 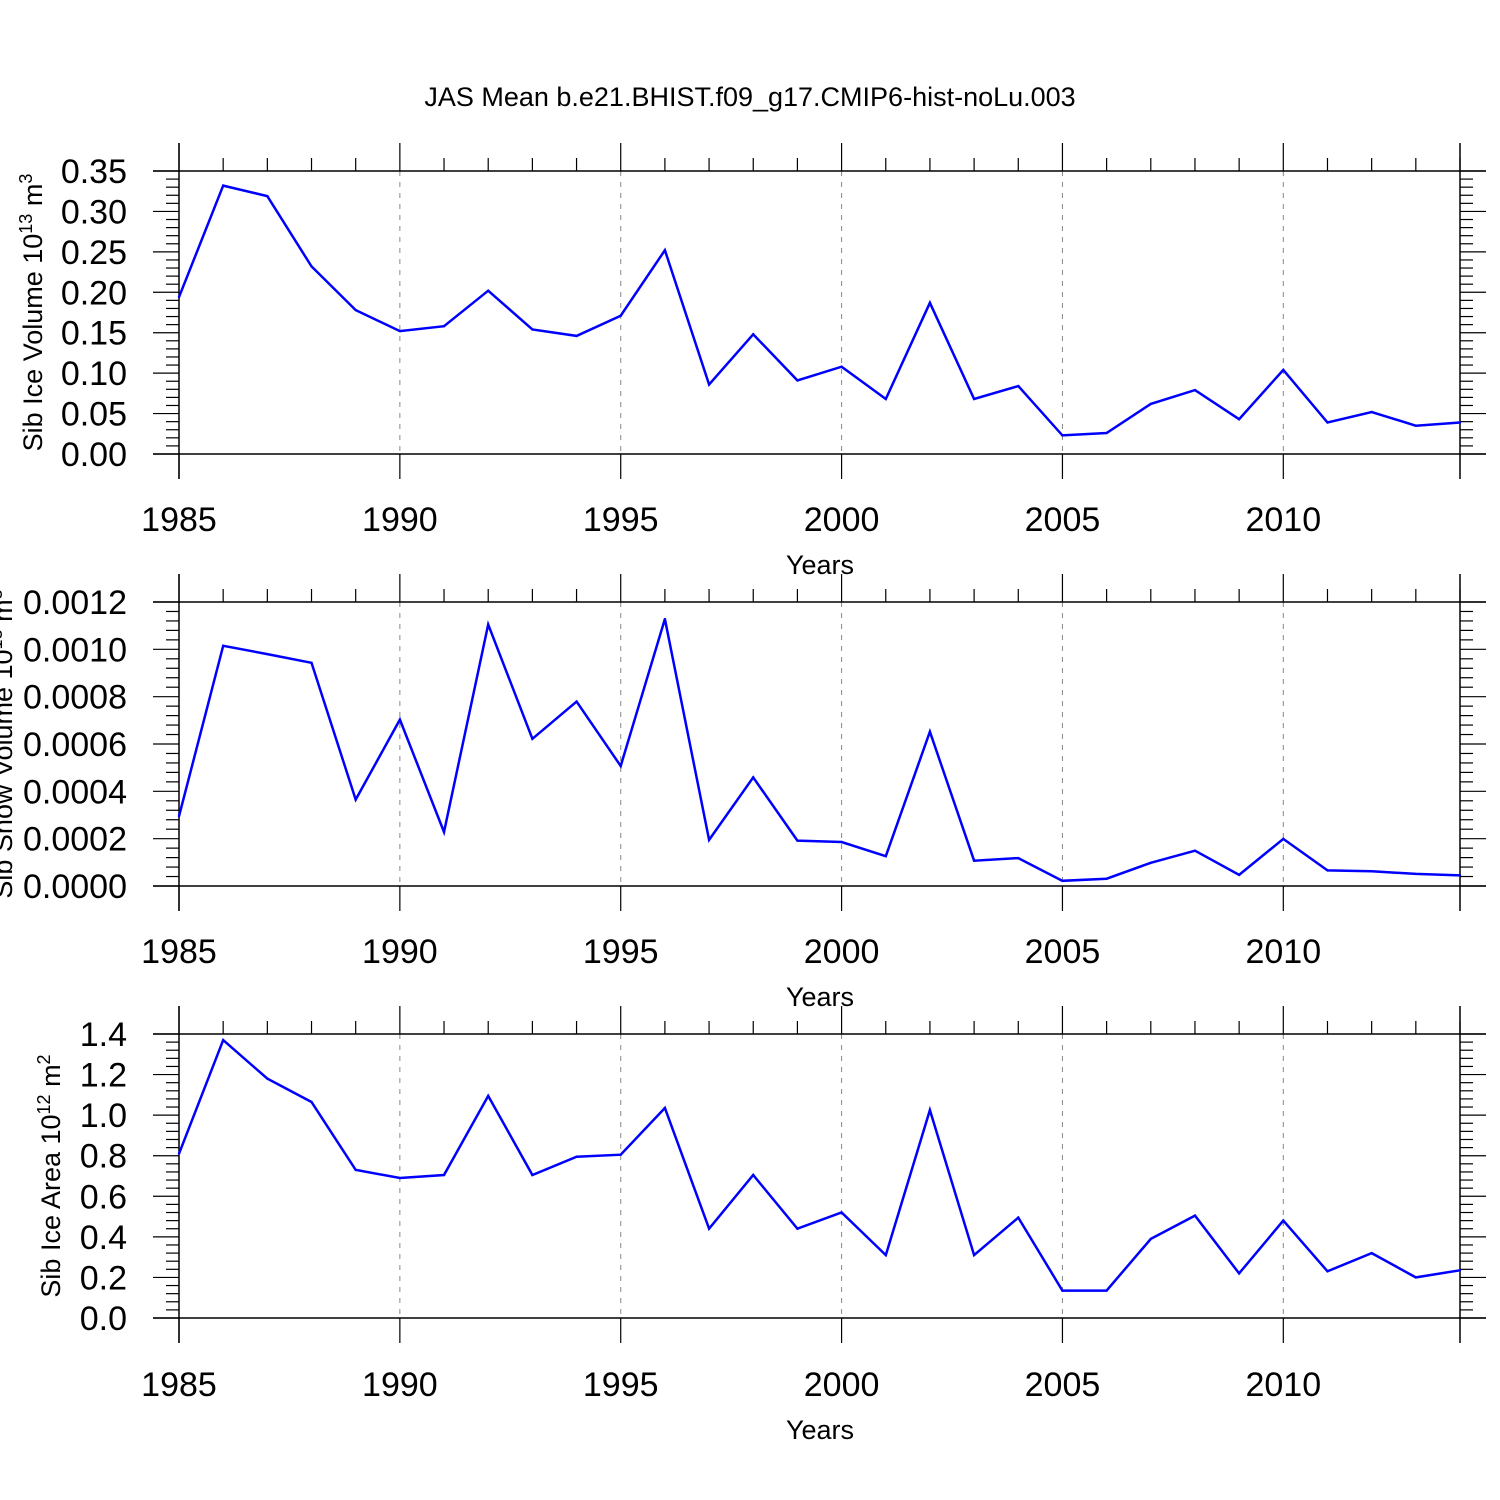 What do you see at coordinates (75, 887) in the screenshot?
I see `y-tick-label: 0.0000` at bounding box center [75, 887].